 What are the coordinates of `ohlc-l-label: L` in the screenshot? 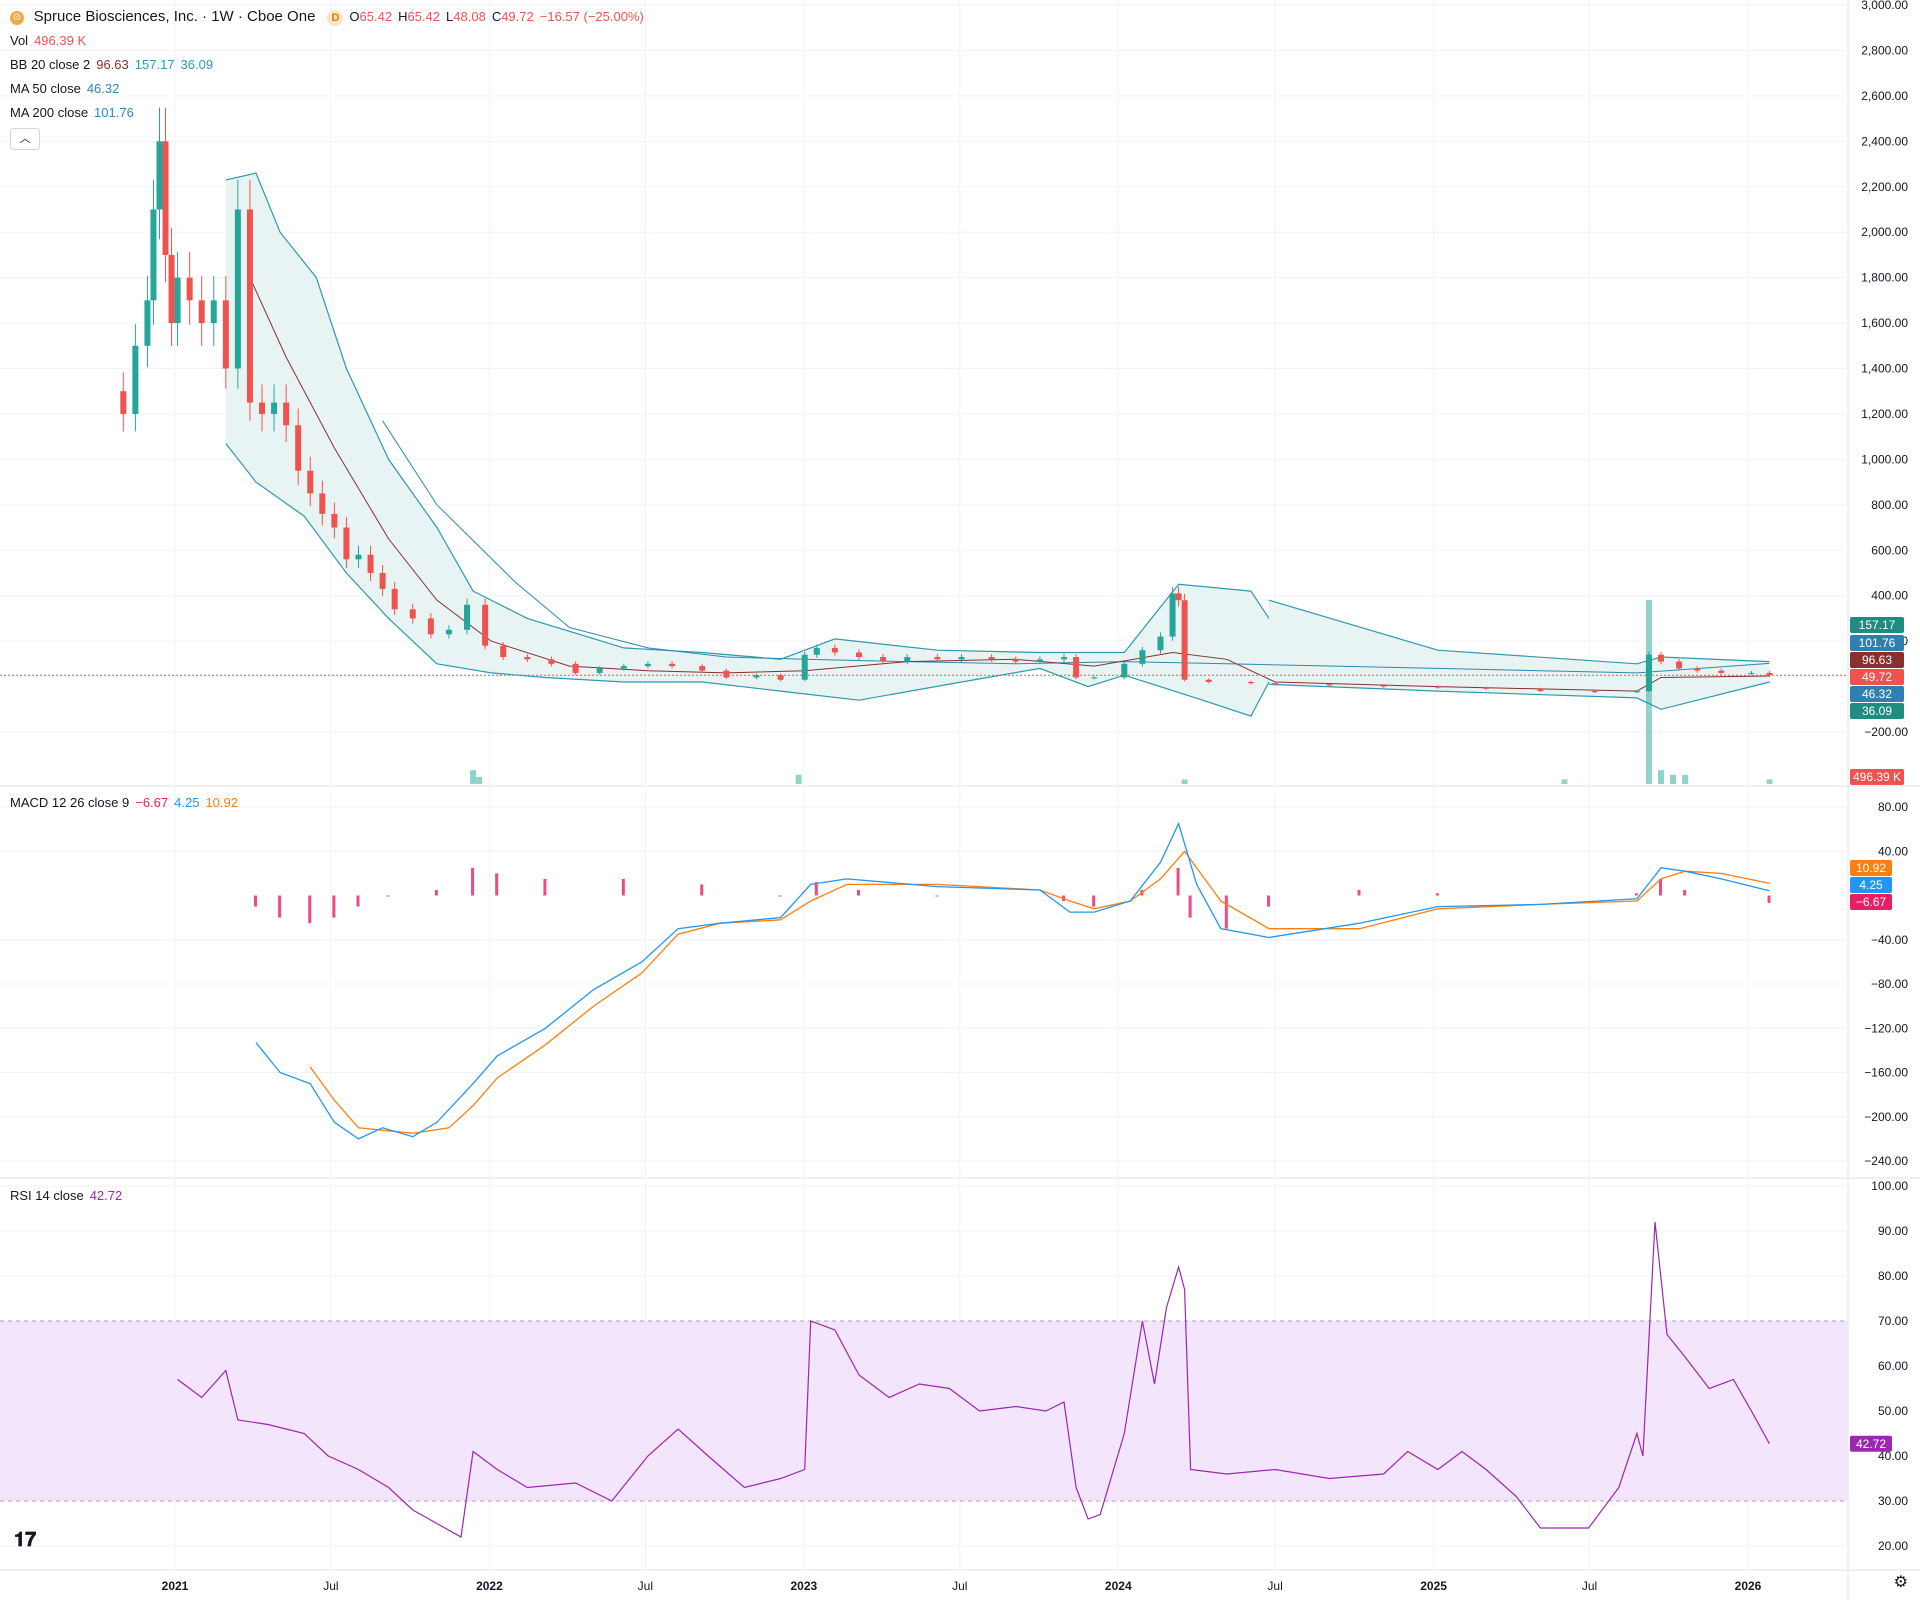 It's located at (450, 16).